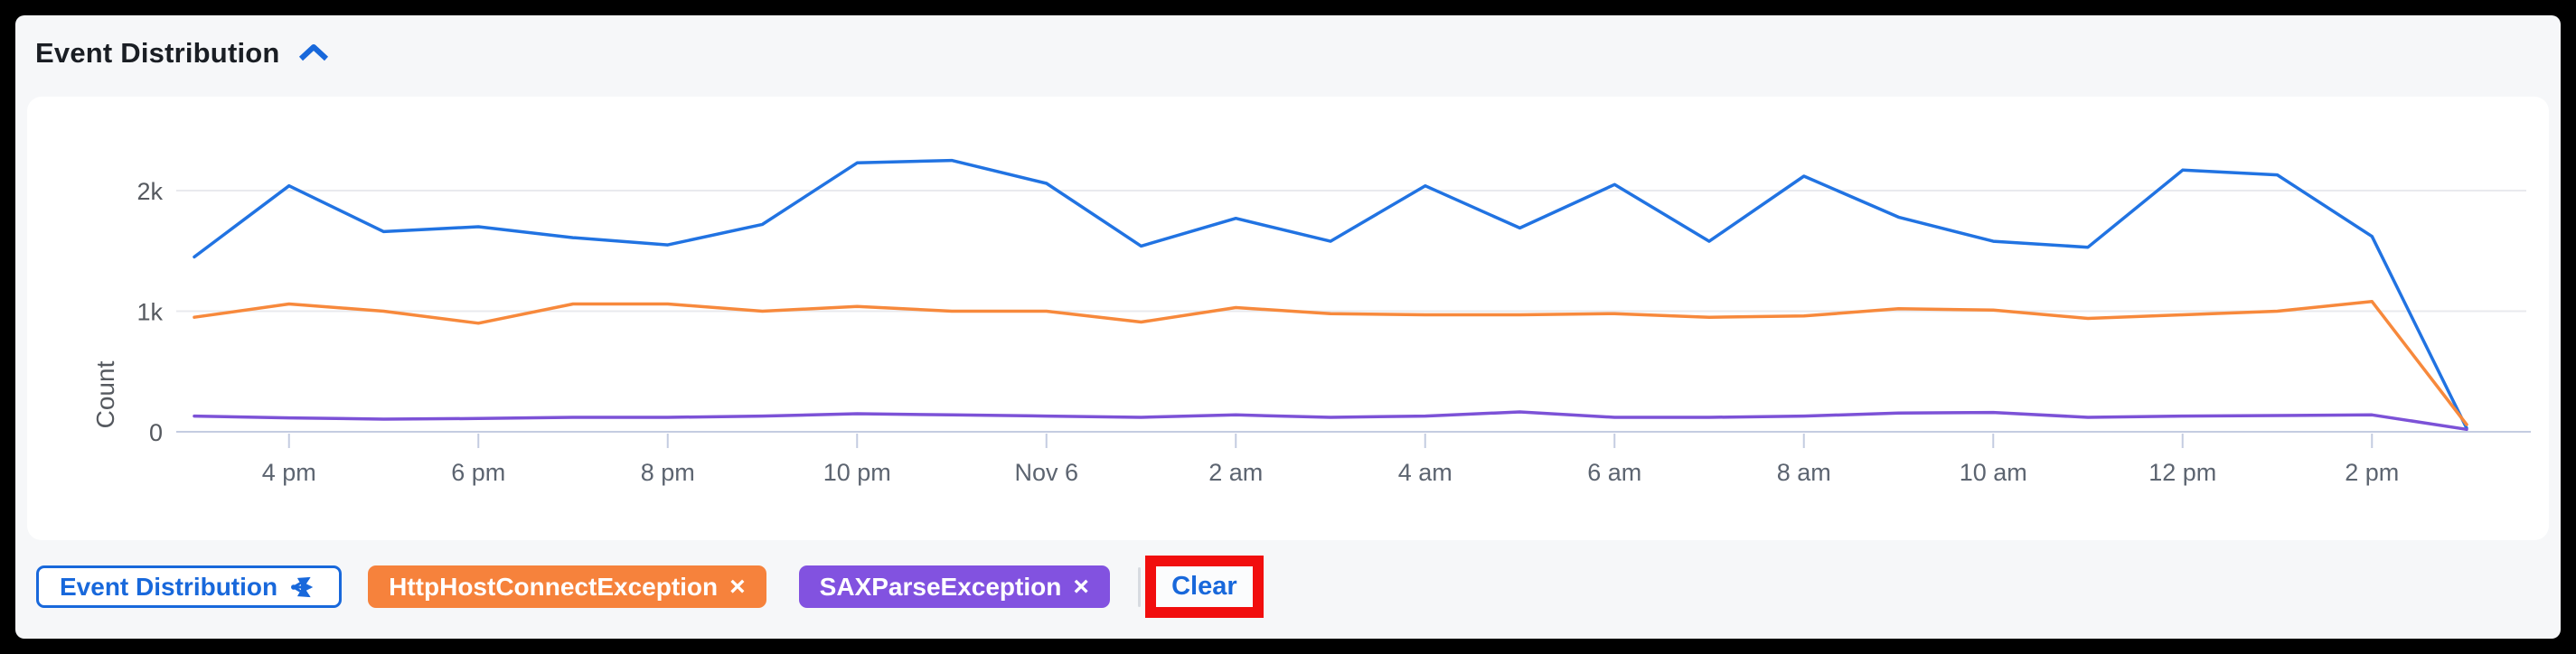 This screenshot has height=654, width=2576. I want to click on x-tick-label: Nov 6, so click(1046, 473).